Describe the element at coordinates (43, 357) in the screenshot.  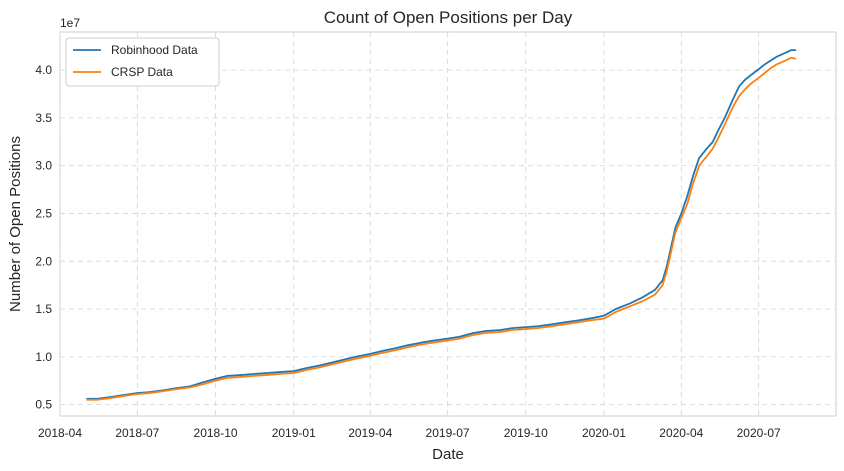
I see `y-tick-label: 1.0` at that location.